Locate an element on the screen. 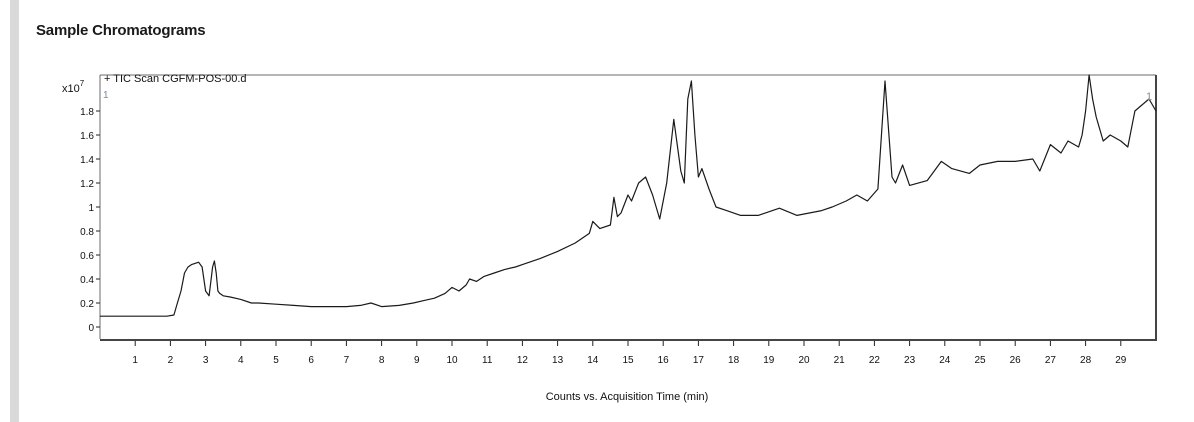 Image resolution: width=1194 pixels, height=422 pixels. x-tick-label: 9 is located at coordinates (417, 360).